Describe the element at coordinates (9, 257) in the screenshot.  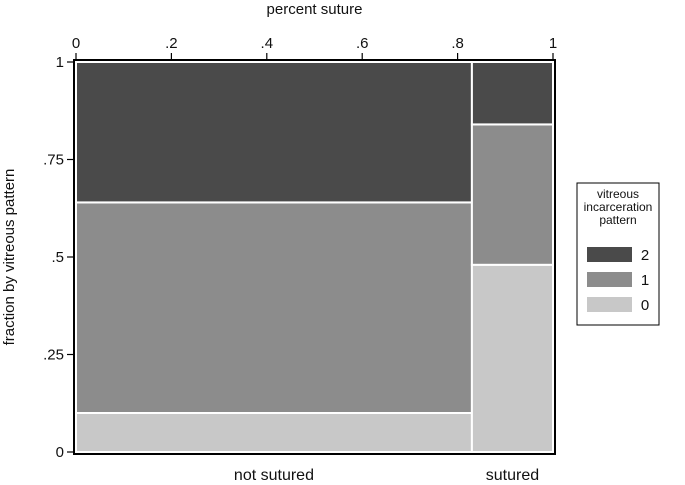
I see `y-axis-title: fraction by vitreous pattern` at that location.